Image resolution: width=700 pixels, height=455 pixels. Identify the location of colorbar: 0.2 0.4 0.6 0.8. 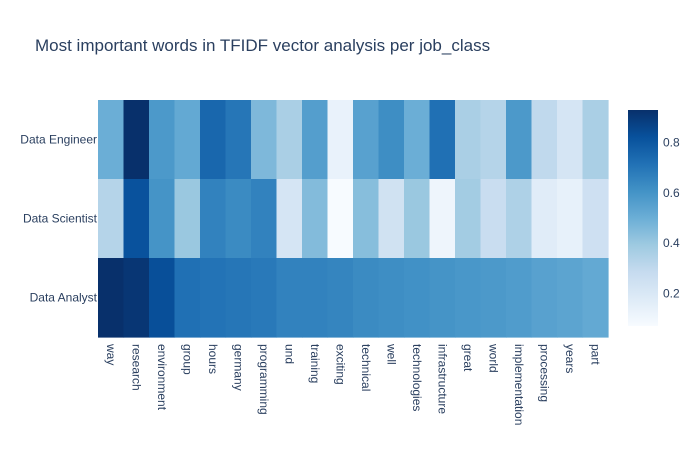
(654, 218).